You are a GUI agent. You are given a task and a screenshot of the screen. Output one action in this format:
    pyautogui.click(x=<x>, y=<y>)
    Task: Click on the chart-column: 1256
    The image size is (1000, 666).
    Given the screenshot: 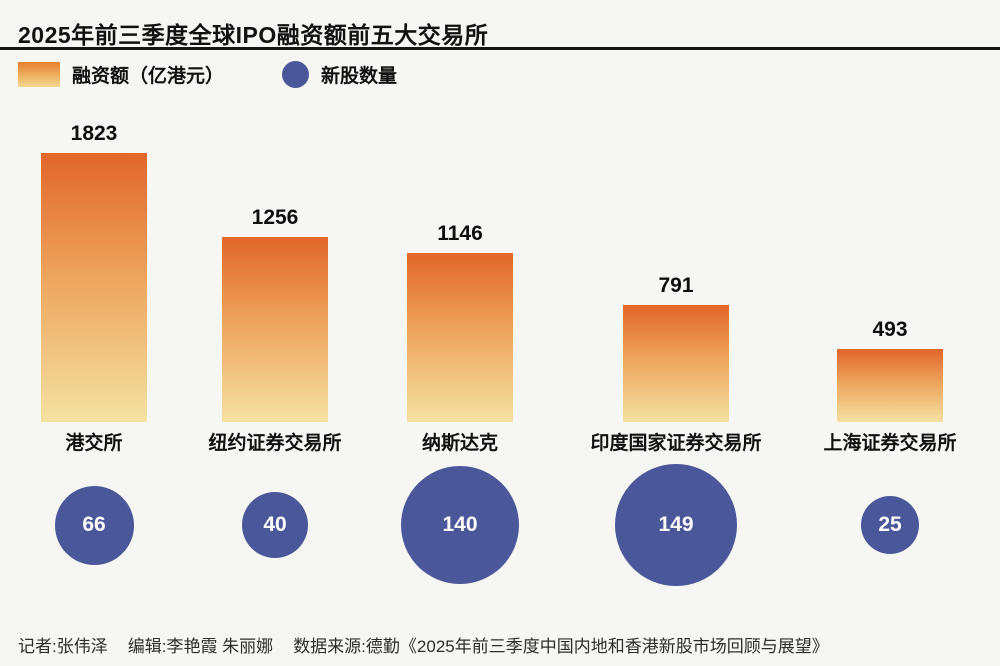 What is the action you would take?
    pyautogui.click(x=275, y=211)
    